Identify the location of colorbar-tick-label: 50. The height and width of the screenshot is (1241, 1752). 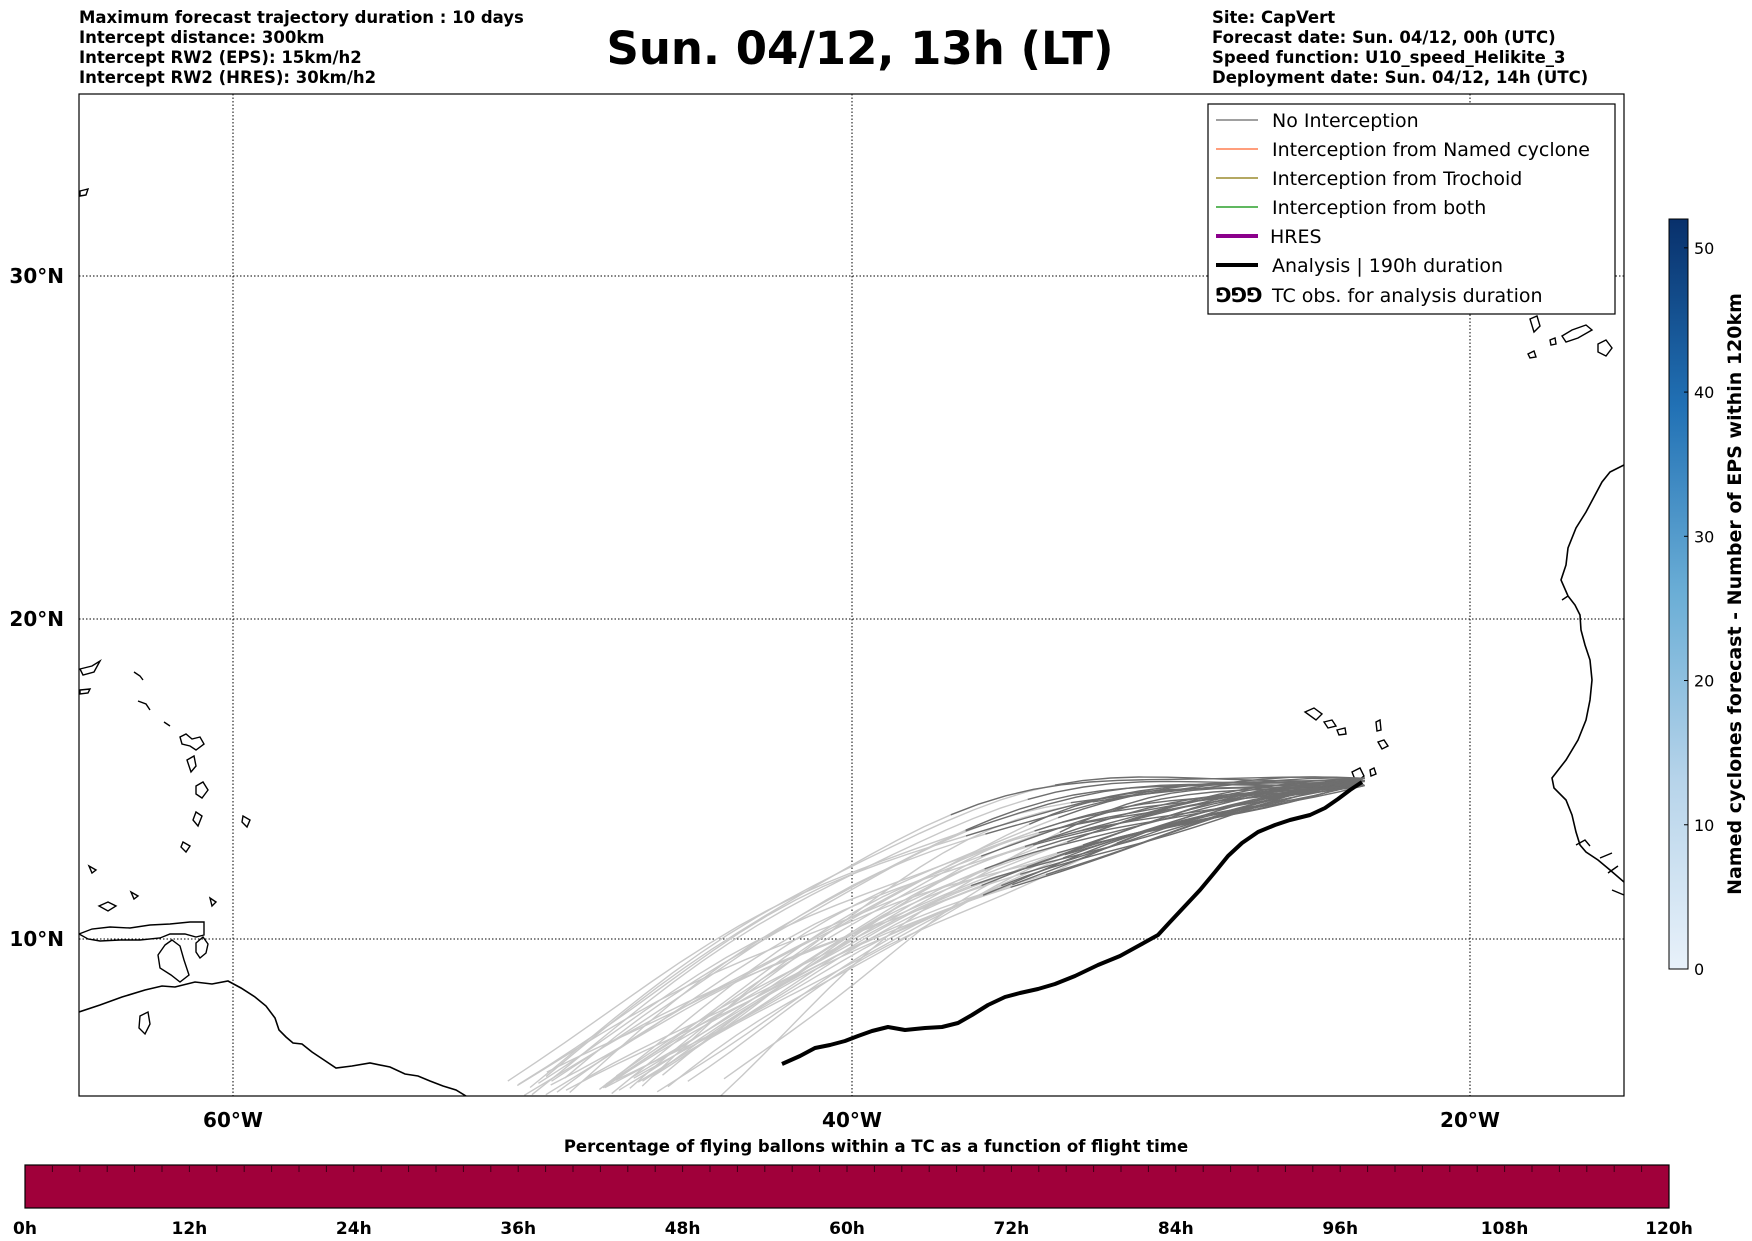
(1704, 248).